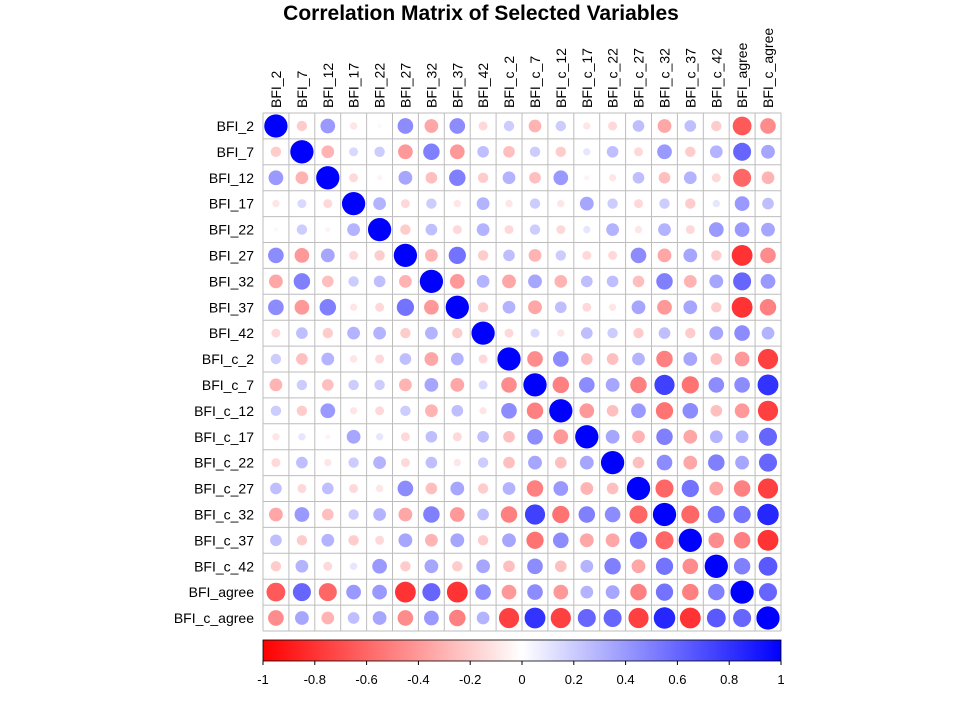 This screenshot has height=717, width=962. I want to click on column-label: BFI_c_2, so click(509, 82).